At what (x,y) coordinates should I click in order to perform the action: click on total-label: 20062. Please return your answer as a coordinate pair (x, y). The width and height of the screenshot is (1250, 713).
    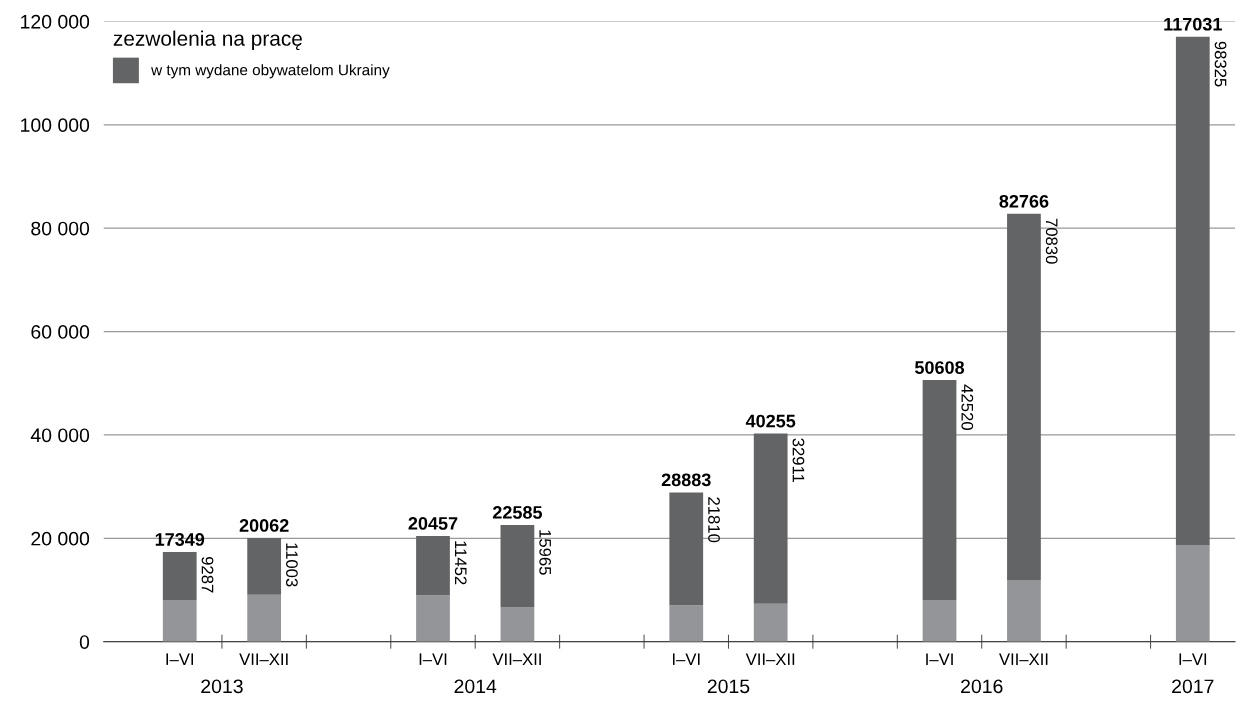
    Looking at the image, I should click on (264, 525).